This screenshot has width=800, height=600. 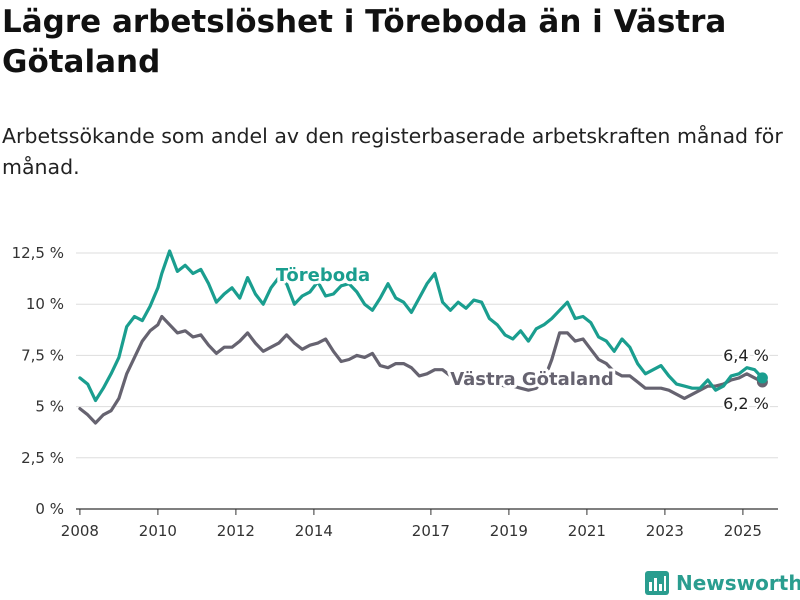 What do you see at coordinates (746, 403) in the screenshot?
I see `end-value-label: 6,2 %` at bounding box center [746, 403].